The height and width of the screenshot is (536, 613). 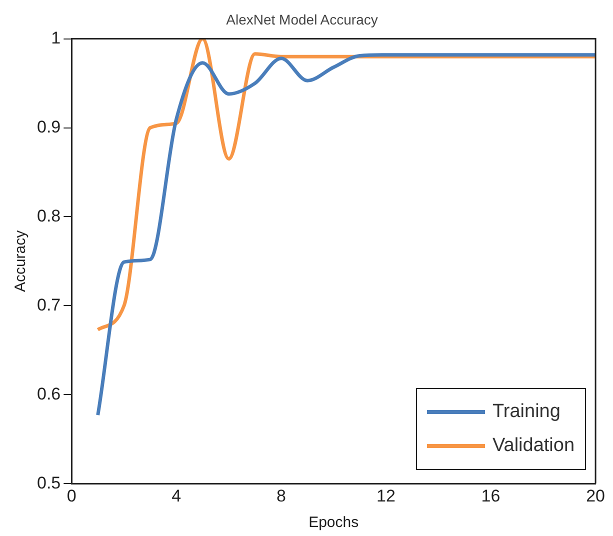 I want to click on y-tick-label: 0.8, so click(x=48, y=216).